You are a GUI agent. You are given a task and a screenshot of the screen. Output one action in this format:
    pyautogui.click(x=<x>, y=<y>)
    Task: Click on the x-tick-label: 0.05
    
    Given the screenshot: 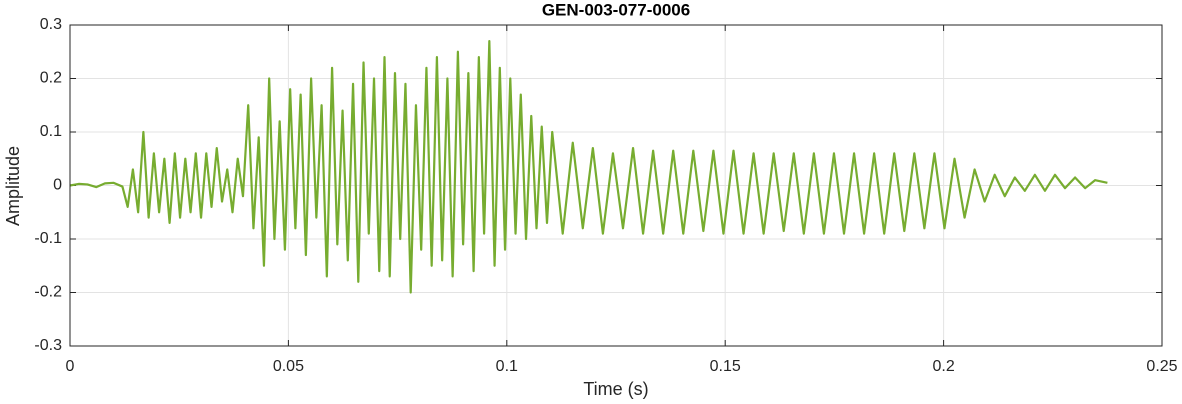 What is the action you would take?
    pyautogui.click(x=288, y=366)
    